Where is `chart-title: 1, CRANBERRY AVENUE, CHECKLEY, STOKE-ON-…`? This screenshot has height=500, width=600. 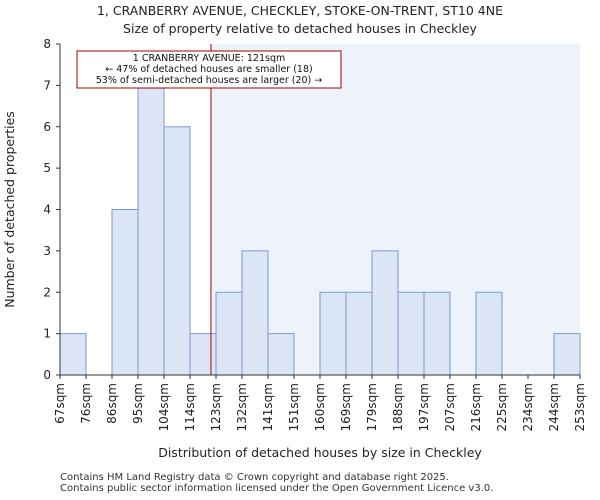 chart-title: 1, CRANBERRY AVENUE, CHECKLEY, STOKE-ON-… is located at coordinates (300, 20).